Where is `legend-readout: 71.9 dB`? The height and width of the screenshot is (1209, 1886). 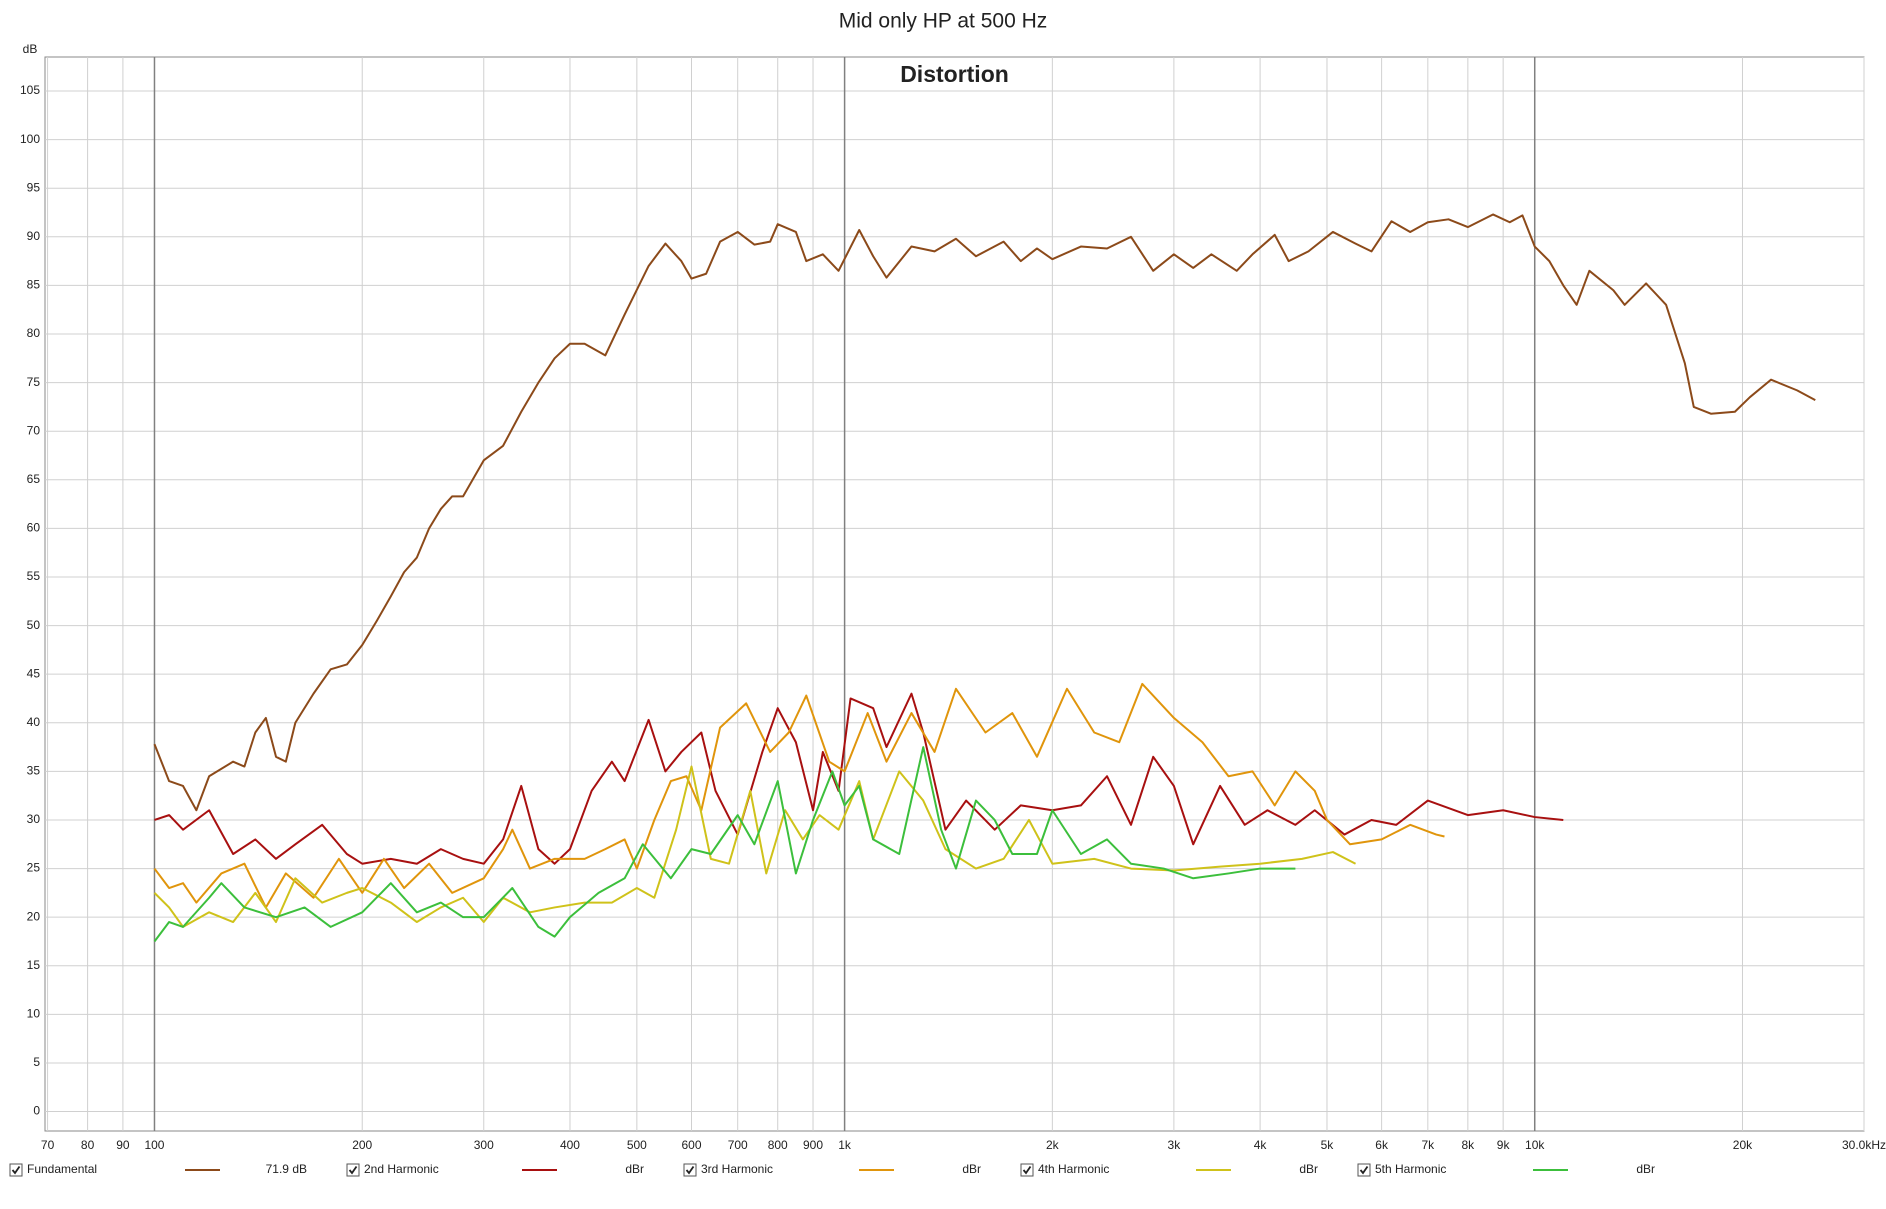
legend-readout: 71.9 dB is located at coordinates (286, 1169).